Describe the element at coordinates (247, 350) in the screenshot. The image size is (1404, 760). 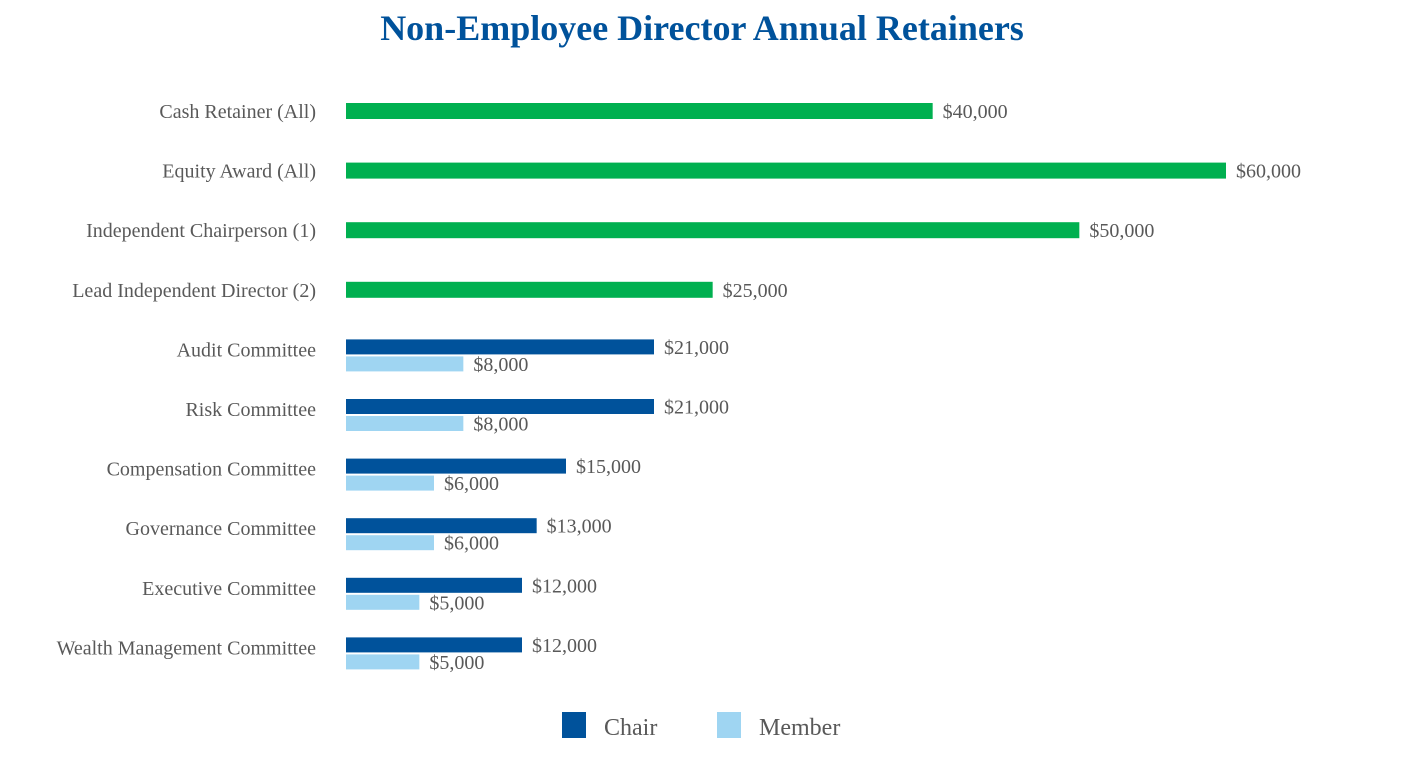
I see `category-label: Audit Committee` at that location.